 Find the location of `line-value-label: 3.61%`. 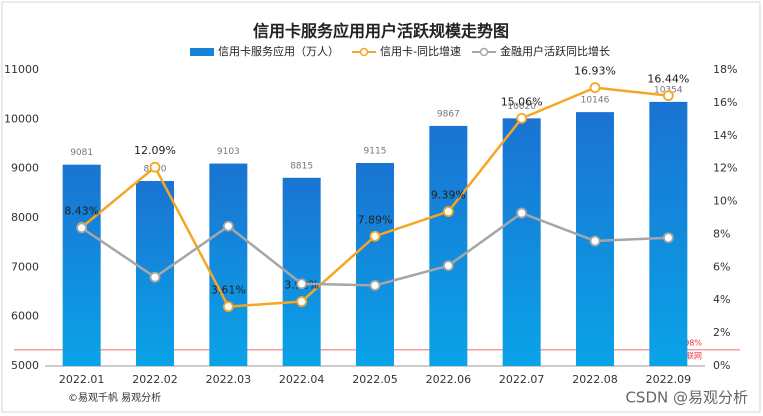

line-value-label: 3.61% is located at coordinates (228, 290).